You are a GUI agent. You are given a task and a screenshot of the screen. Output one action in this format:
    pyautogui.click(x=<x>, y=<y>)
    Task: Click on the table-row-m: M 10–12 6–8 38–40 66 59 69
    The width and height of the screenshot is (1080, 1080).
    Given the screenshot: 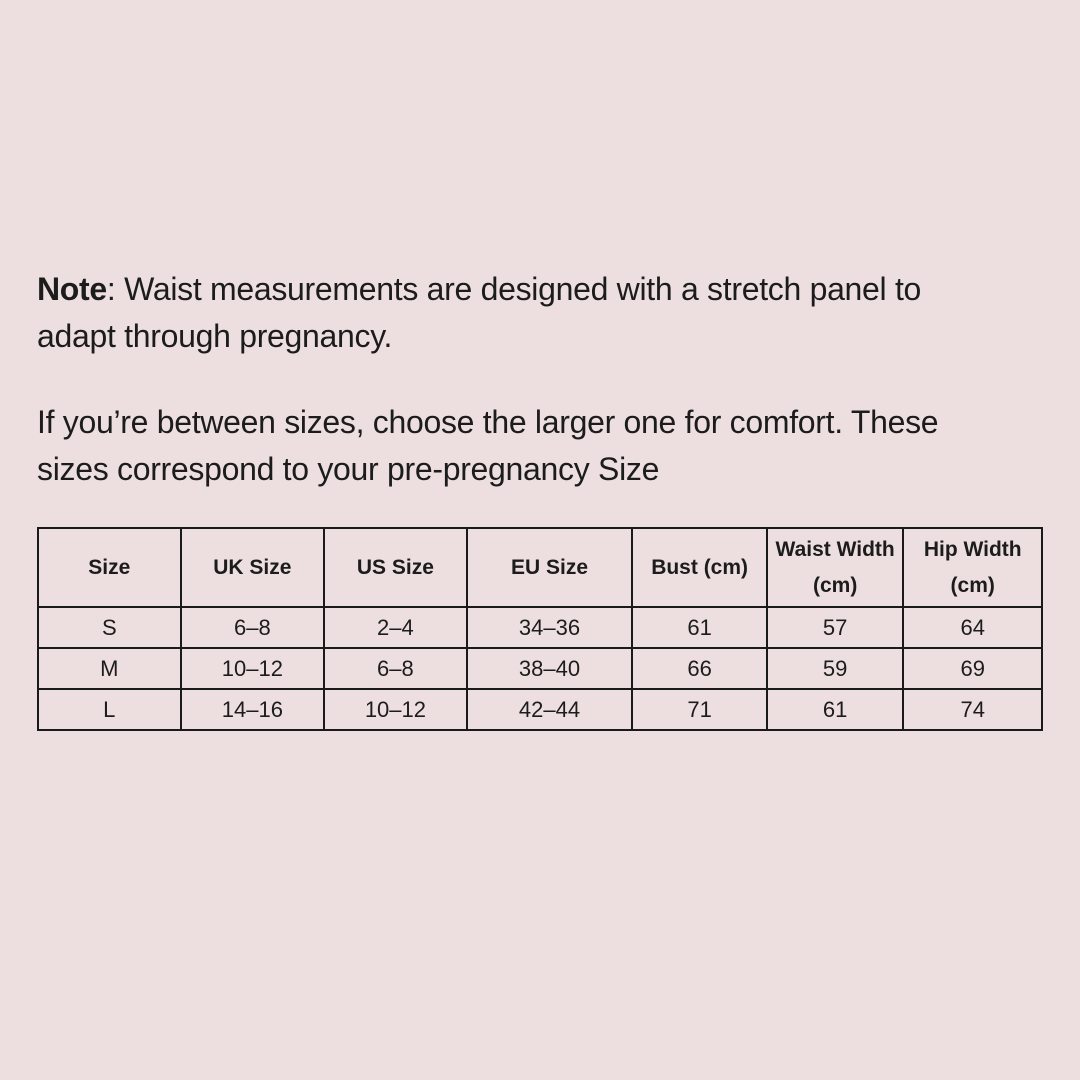 What is the action you would take?
    pyautogui.click(x=540, y=668)
    